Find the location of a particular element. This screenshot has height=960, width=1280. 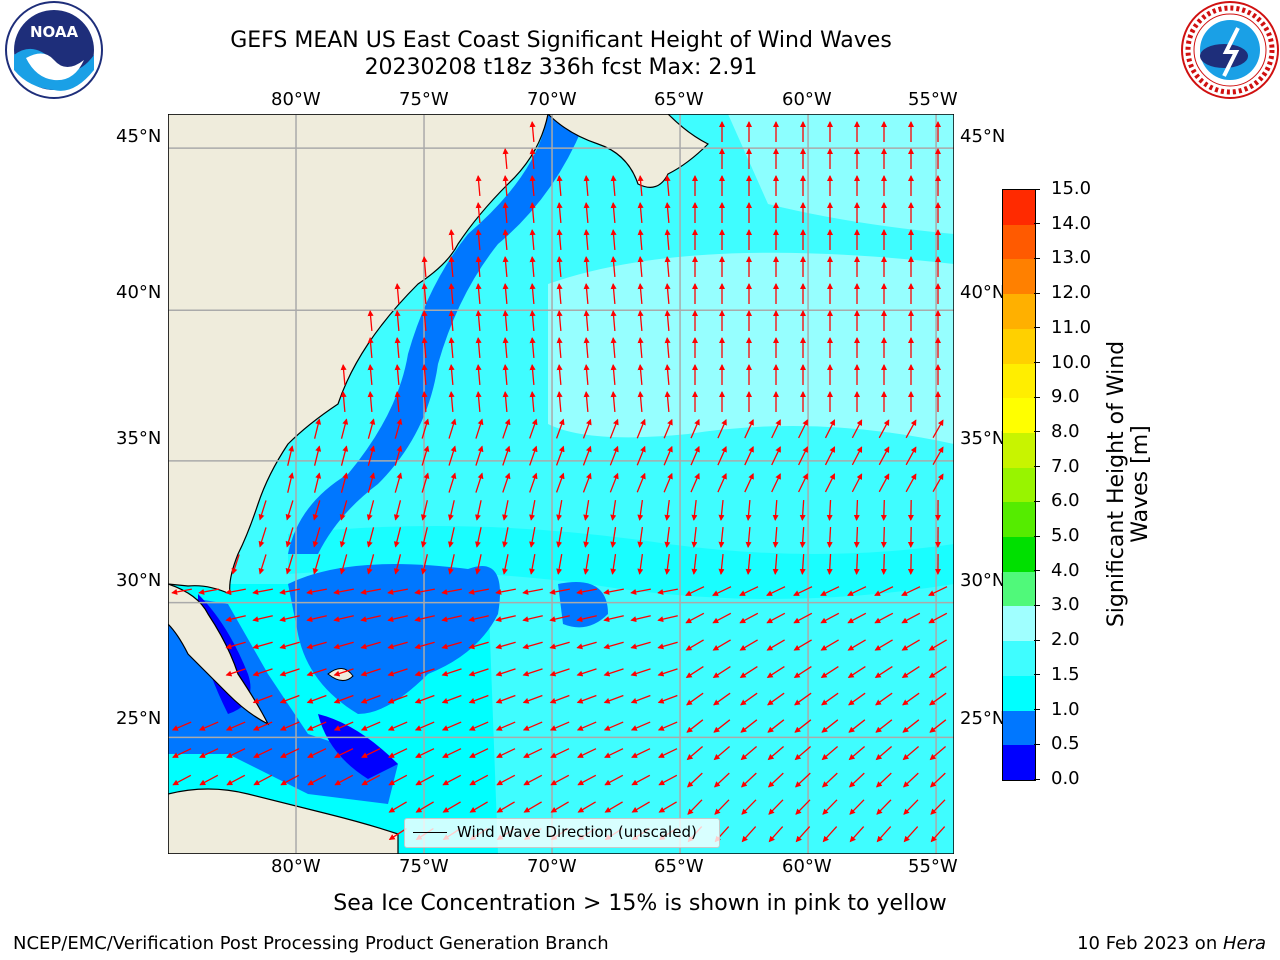

lat-label-right-40n: 40°N is located at coordinates (983, 292).